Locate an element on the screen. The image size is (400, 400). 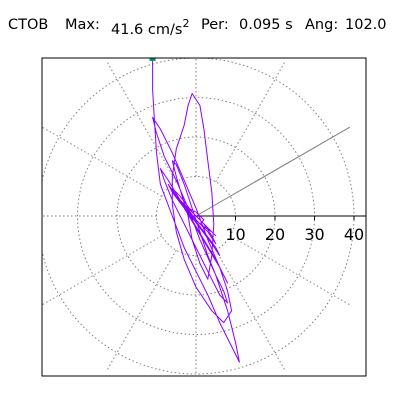
radial-tick-label-10: 10 is located at coordinates (235, 234).